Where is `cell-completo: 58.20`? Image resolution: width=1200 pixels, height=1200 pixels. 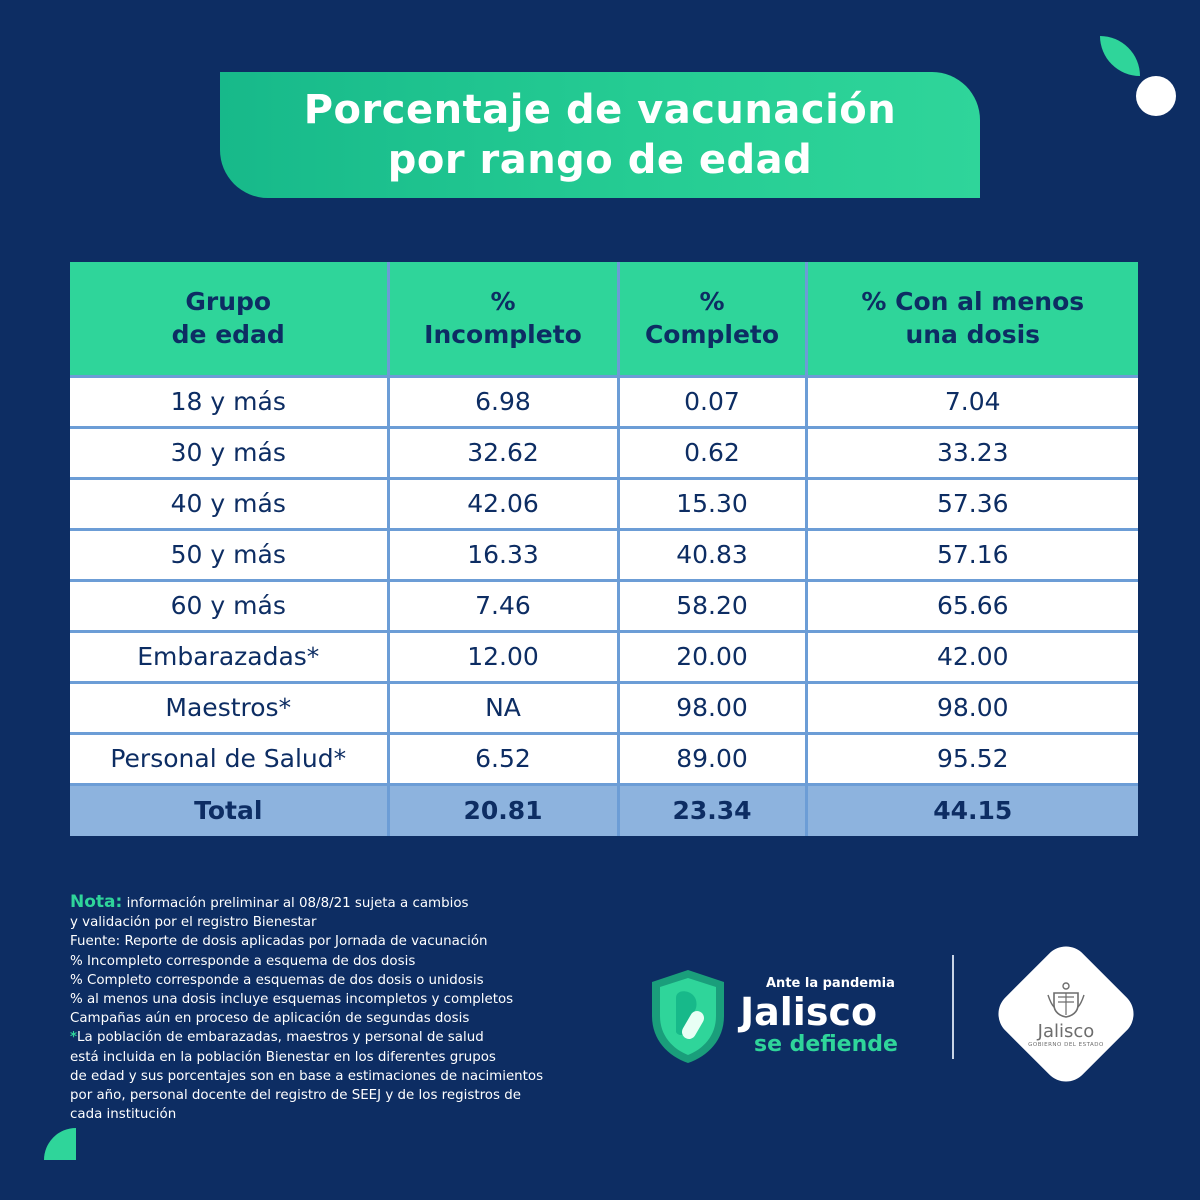 cell-completo: 58.20 is located at coordinates (712, 605).